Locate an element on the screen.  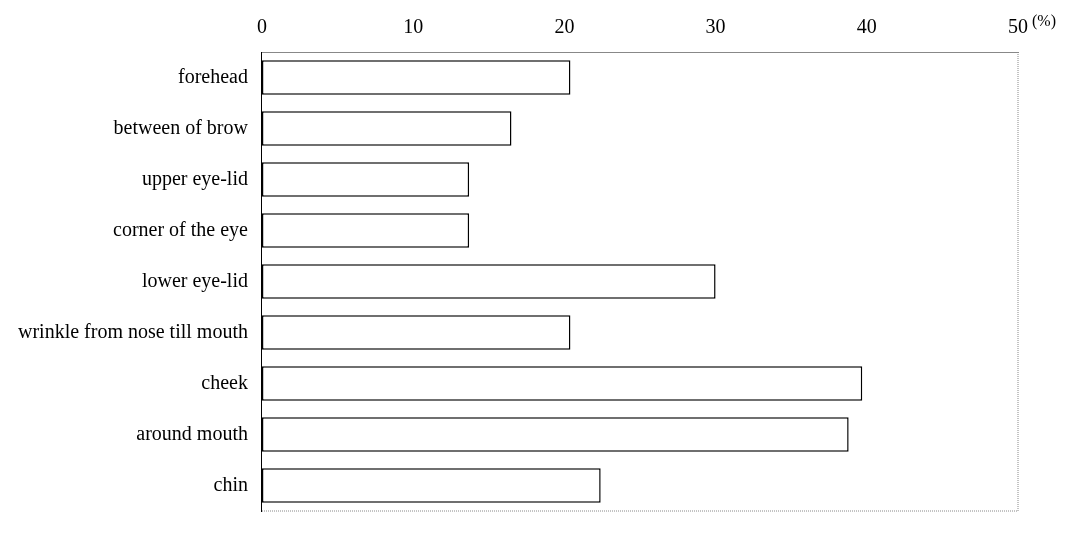
x-axis-title: (%) is located at coordinates (1044, 21).